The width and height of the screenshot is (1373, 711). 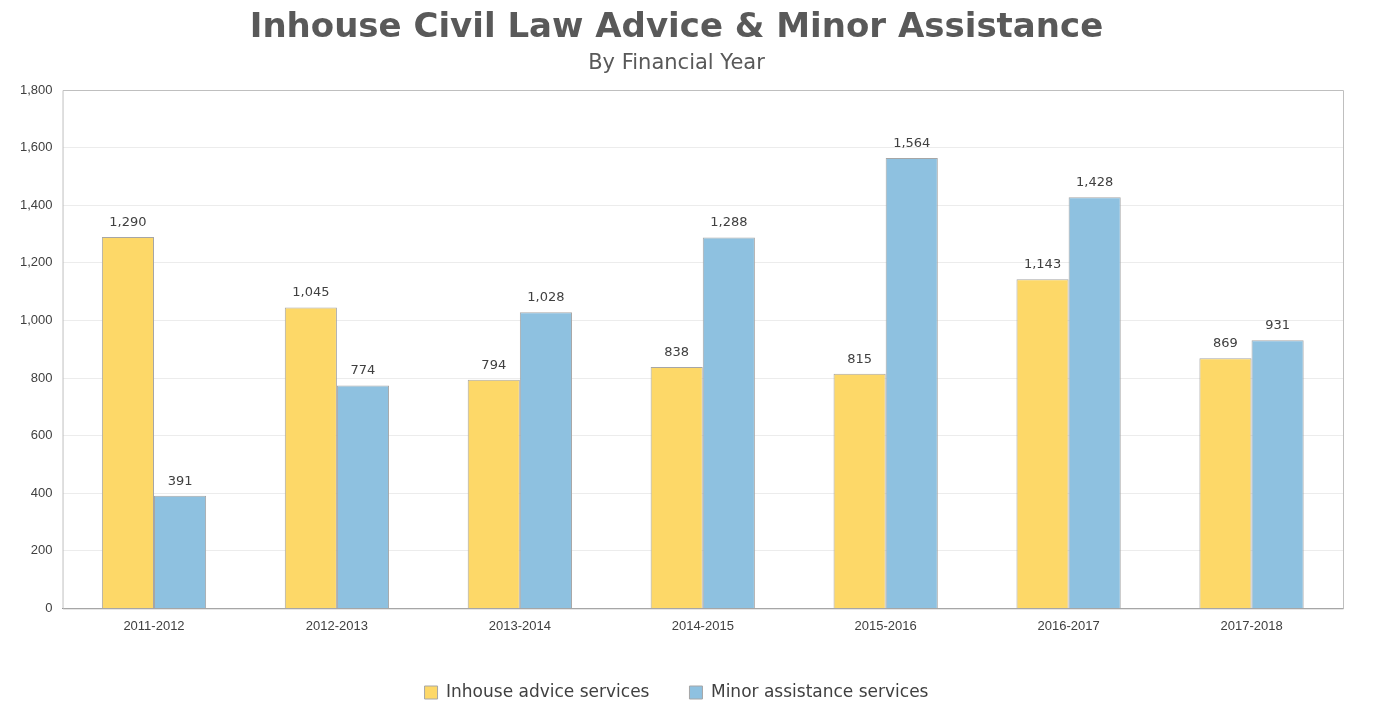 What do you see at coordinates (819, 690) in the screenshot?
I see `legend-label: Minor assistance services` at bounding box center [819, 690].